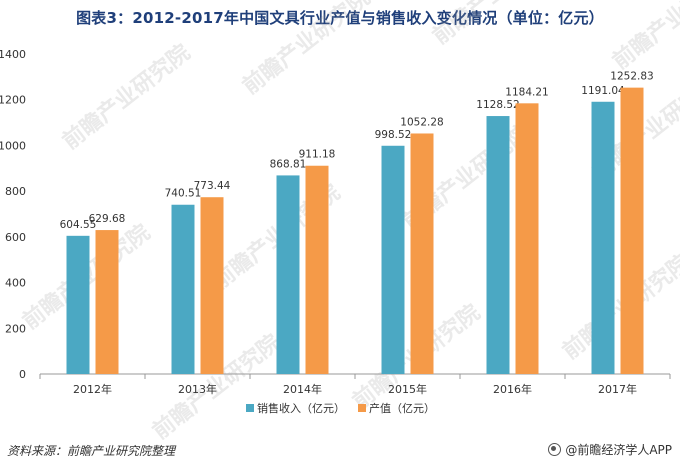 This screenshot has height=467, width=680. Describe the element at coordinates (288, 164) in the screenshot. I see `data-label: 868.81` at that location.